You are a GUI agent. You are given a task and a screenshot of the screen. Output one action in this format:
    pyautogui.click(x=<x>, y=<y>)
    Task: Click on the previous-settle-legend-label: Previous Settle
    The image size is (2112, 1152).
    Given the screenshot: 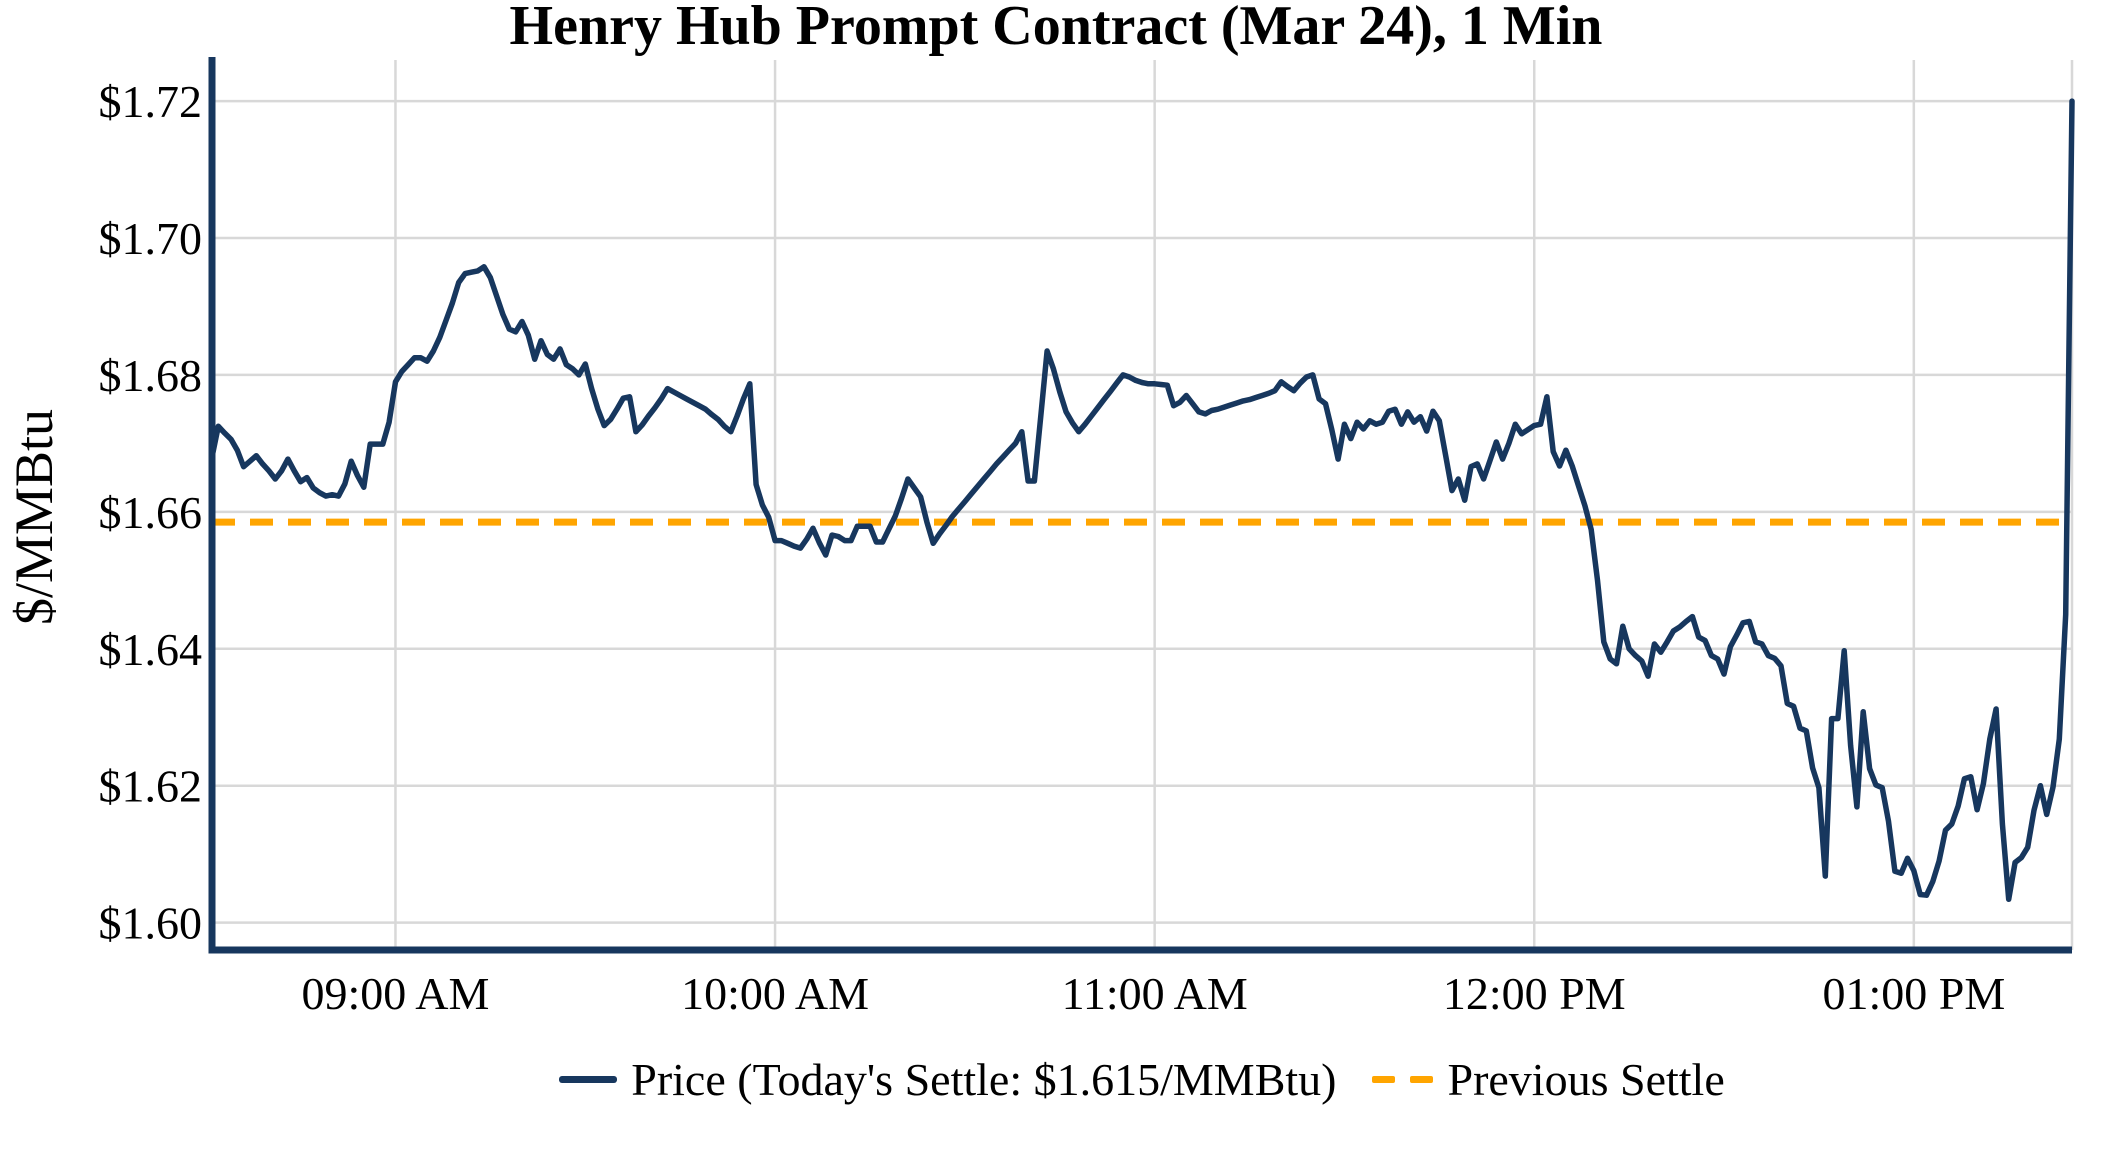 What is the action you would take?
    pyautogui.click(x=1586, y=1079)
    